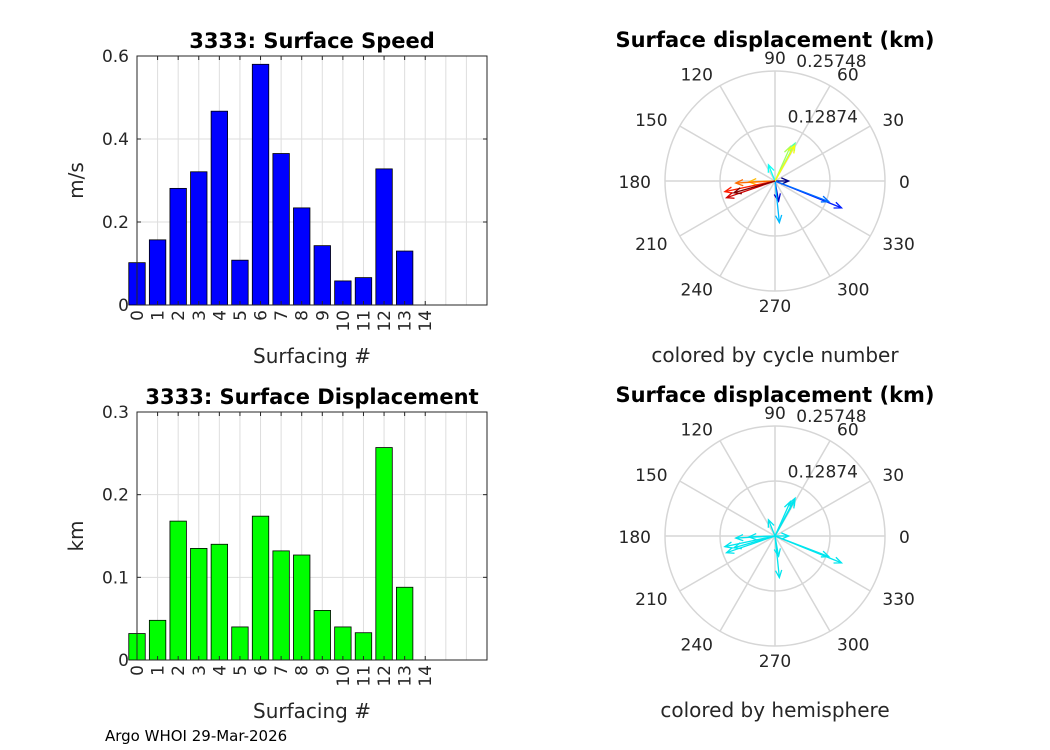  What do you see at coordinates (76, 180) in the screenshot?
I see `y-axis-label: m/s` at bounding box center [76, 180].